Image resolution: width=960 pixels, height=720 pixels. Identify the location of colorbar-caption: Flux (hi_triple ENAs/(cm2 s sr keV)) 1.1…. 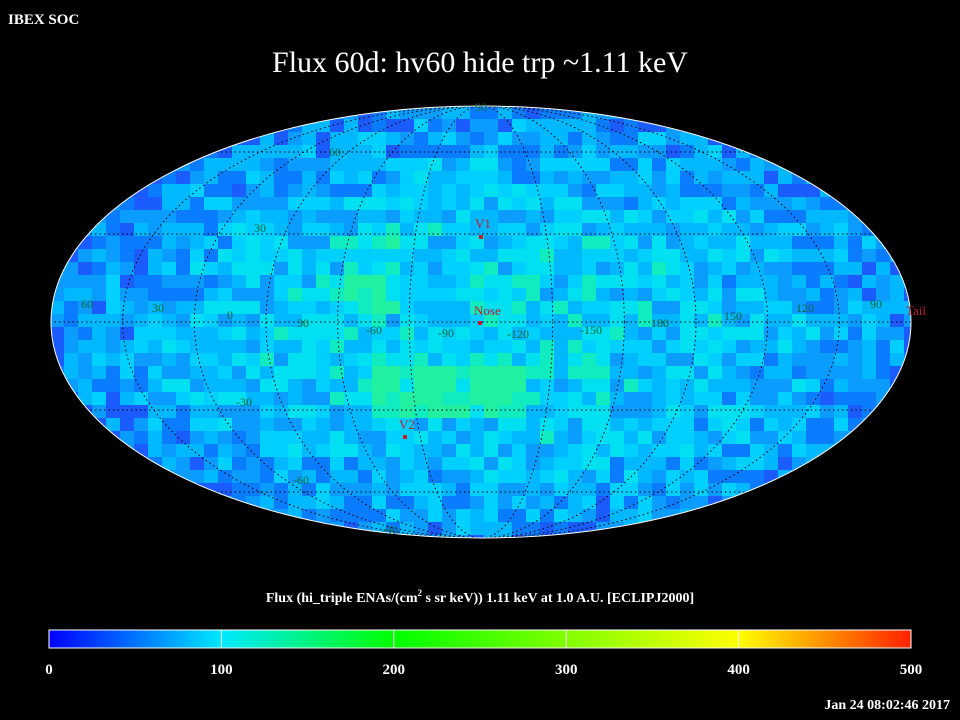
(480, 597).